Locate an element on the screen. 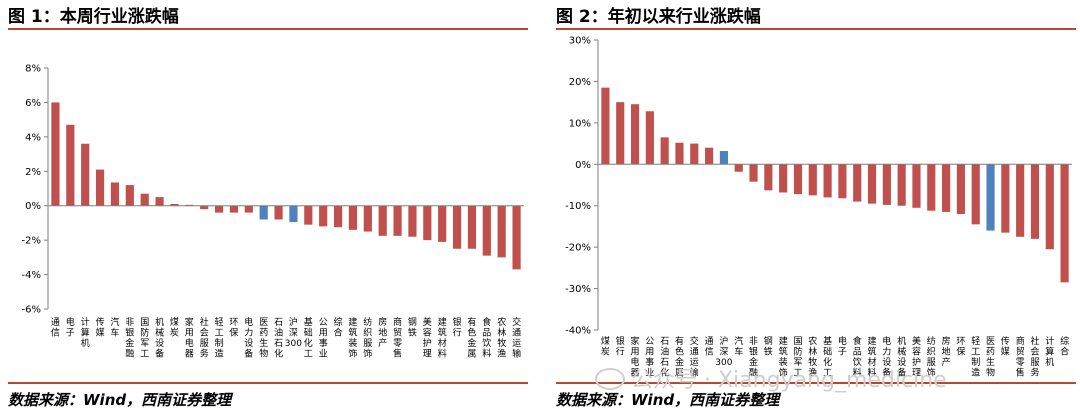 This screenshot has width=1080, height=415. watermark-text: 公众号 · Xiangyang_medicine is located at coordinates (789, 380).